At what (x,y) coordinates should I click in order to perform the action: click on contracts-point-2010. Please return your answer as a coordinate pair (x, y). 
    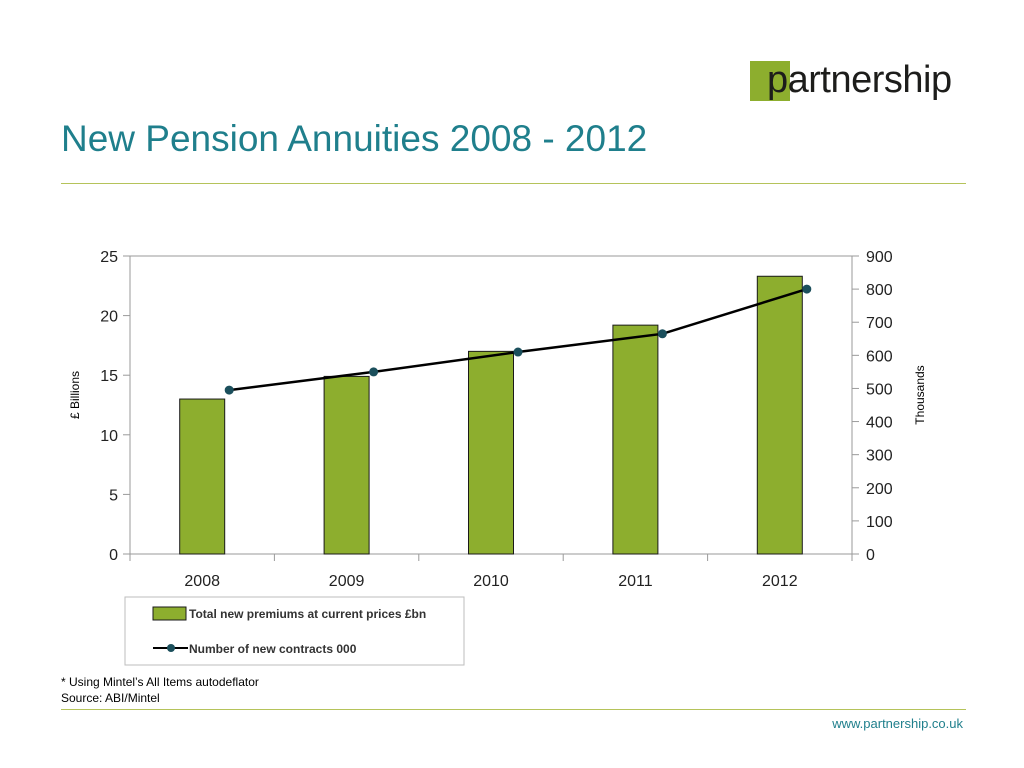
    Looking at the image, I should click on (518, 352).